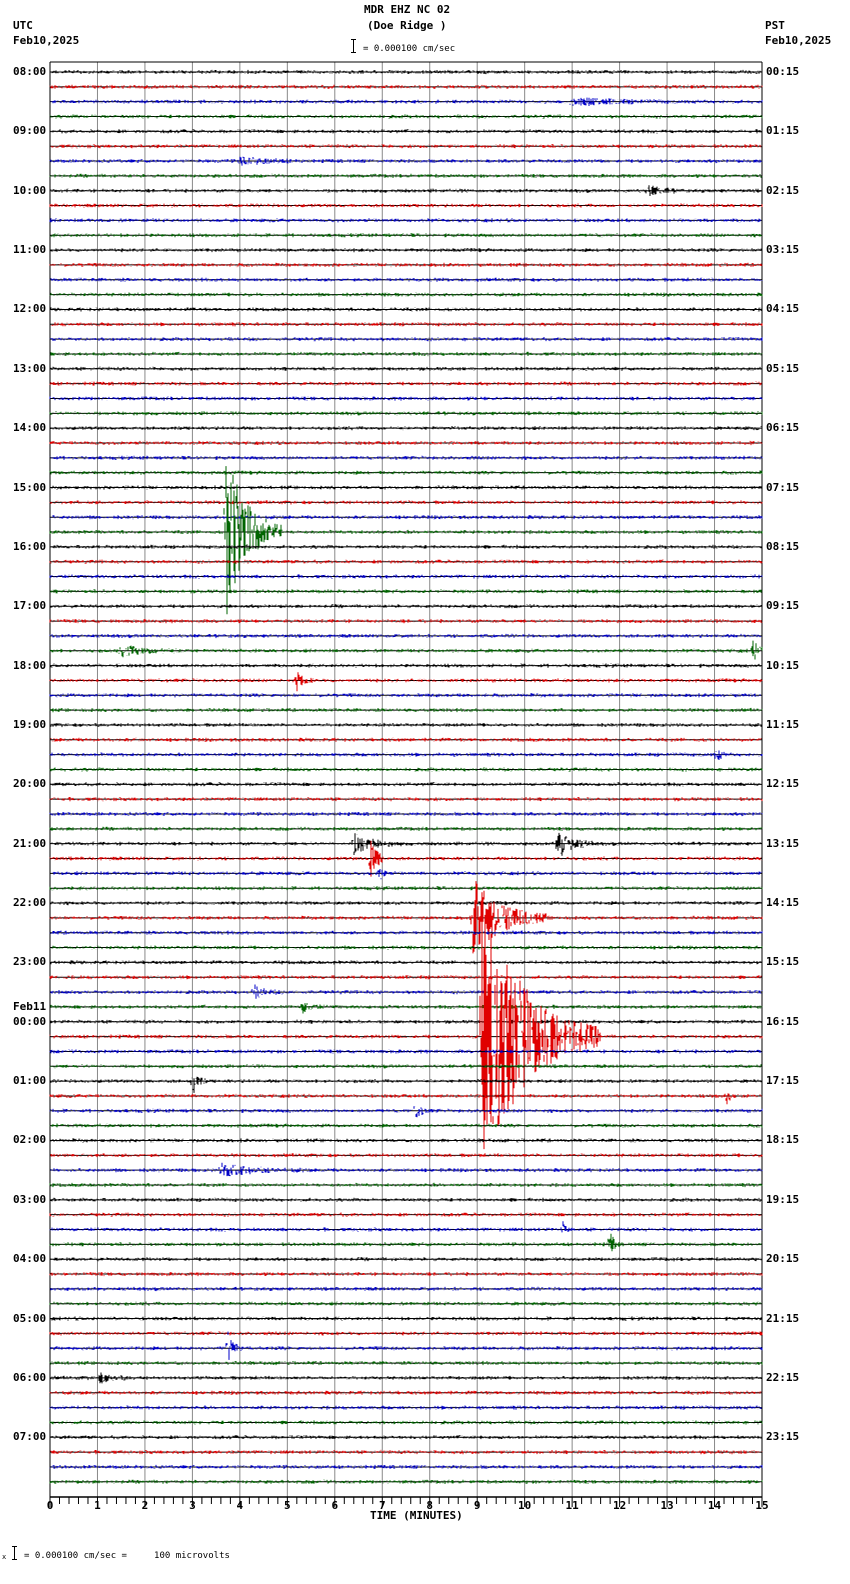  Describe the element at coordinates (30, 1021) in the screenshot. I see `utc-hour-label: 00:00` at that location.